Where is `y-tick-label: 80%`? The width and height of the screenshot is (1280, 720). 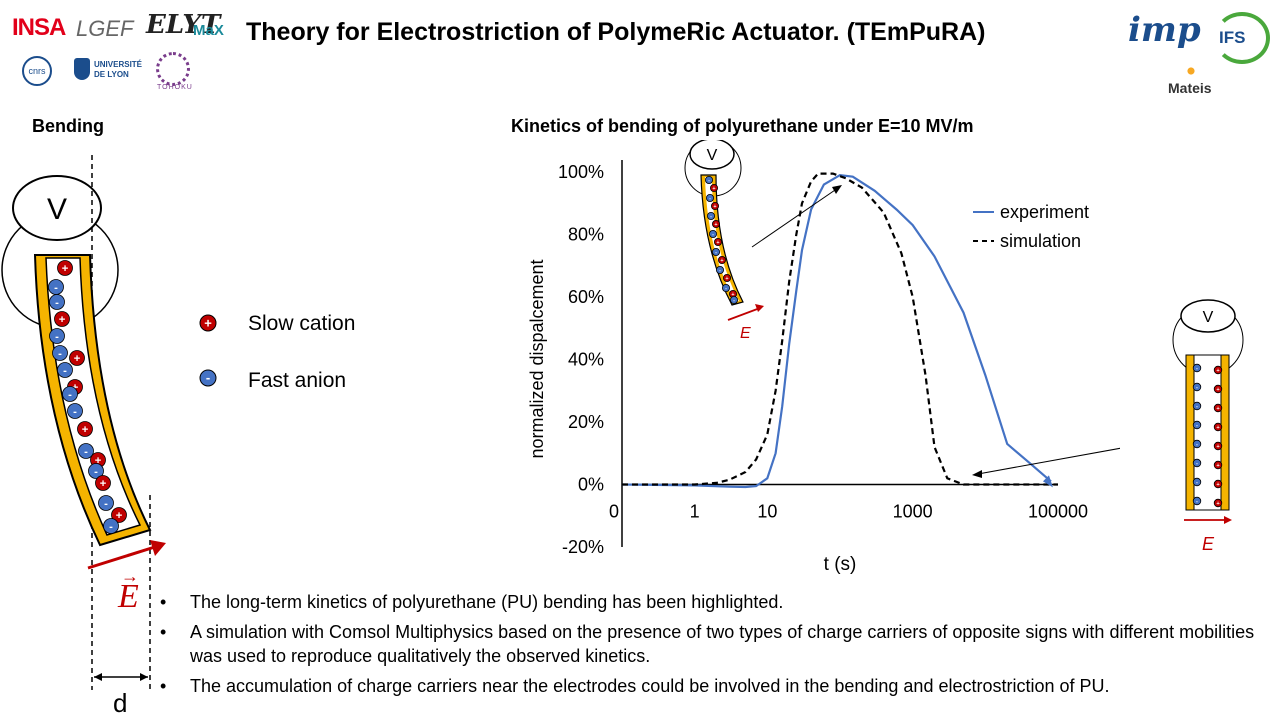
y-tick-label: 80% is located at coordinates (586, 235).